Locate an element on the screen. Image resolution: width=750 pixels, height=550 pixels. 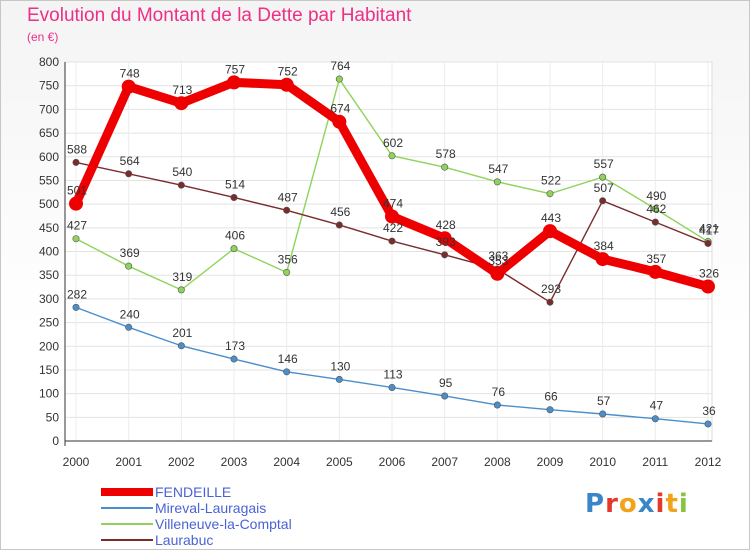
data-label: 764 is located at coordinates (340, 66).